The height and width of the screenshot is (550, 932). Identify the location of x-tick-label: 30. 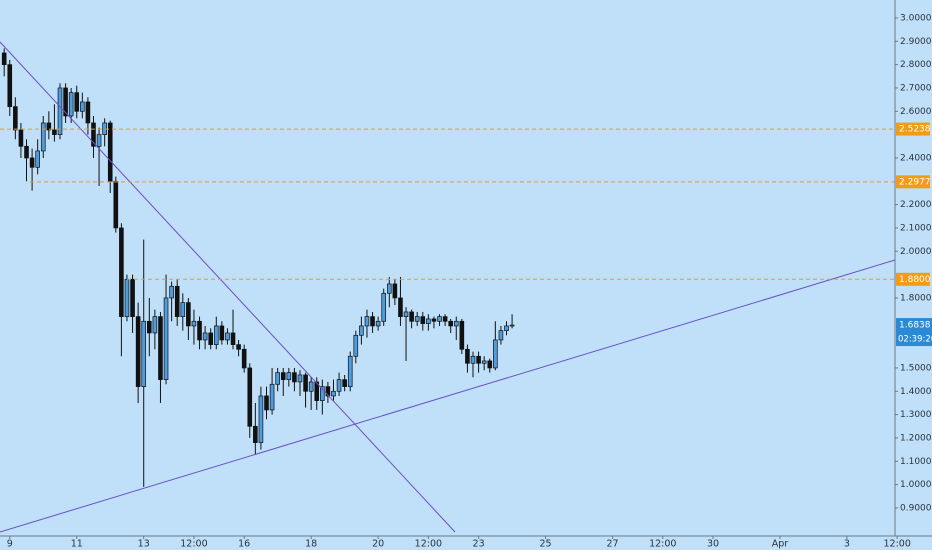
(713, 544).